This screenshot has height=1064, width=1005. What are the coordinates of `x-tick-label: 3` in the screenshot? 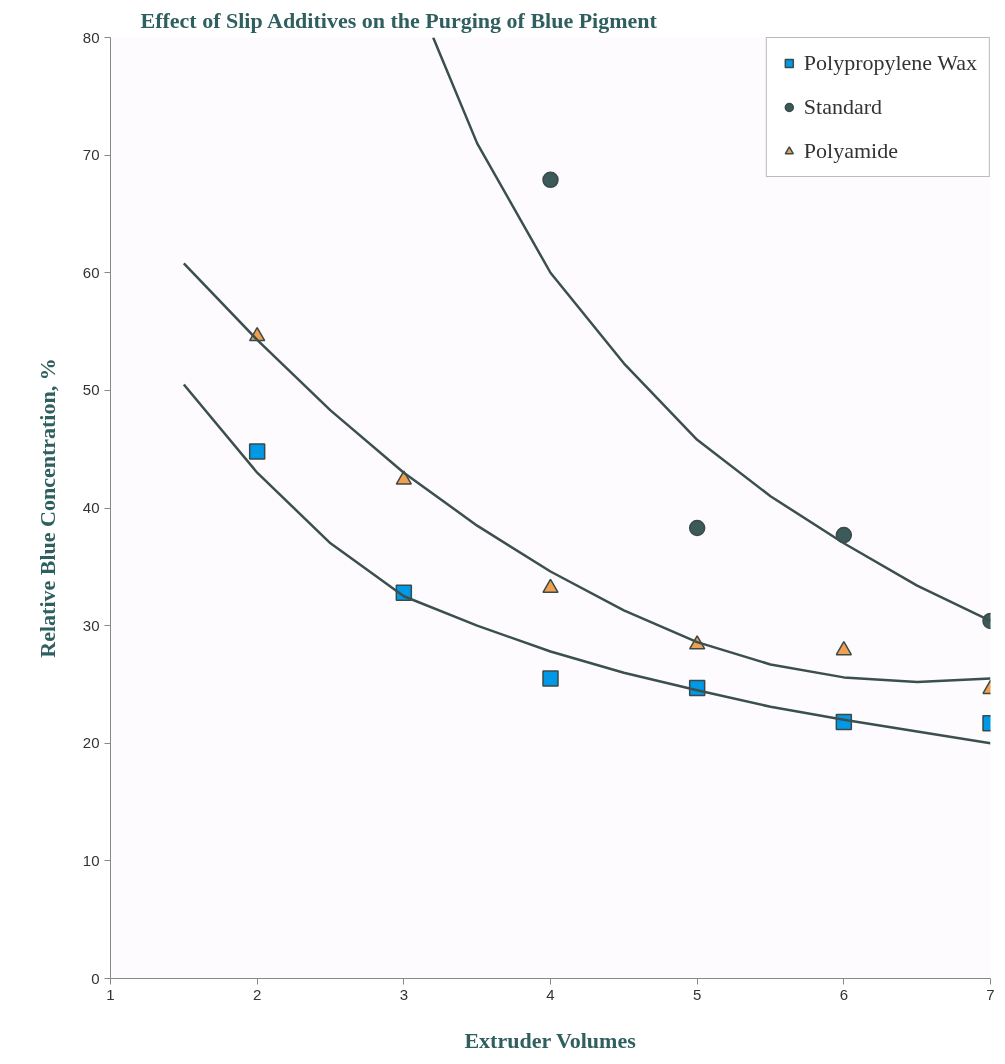 It's located at (404, 994).